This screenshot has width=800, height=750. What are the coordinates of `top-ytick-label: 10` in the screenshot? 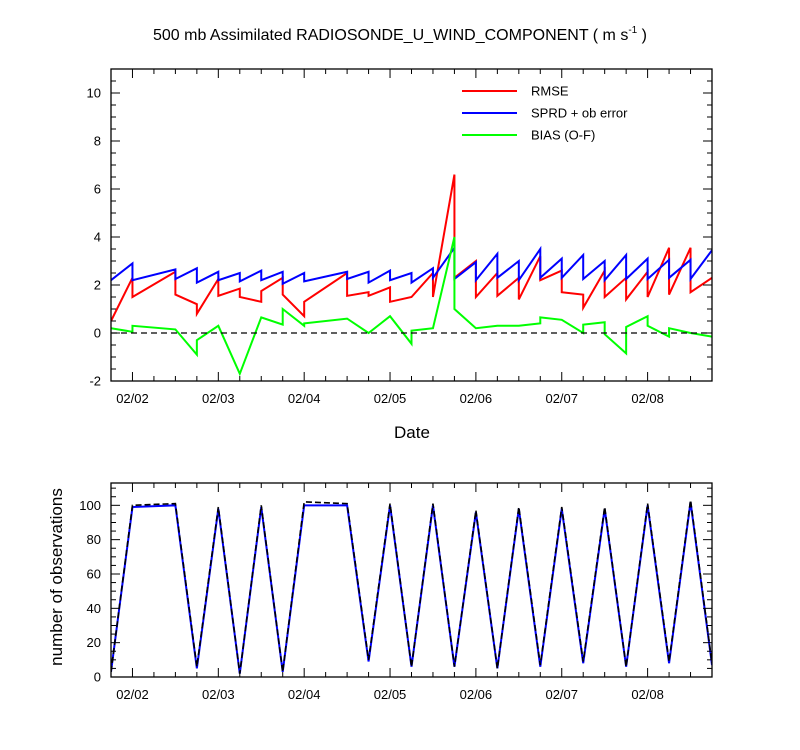 It's located at (94, 93).